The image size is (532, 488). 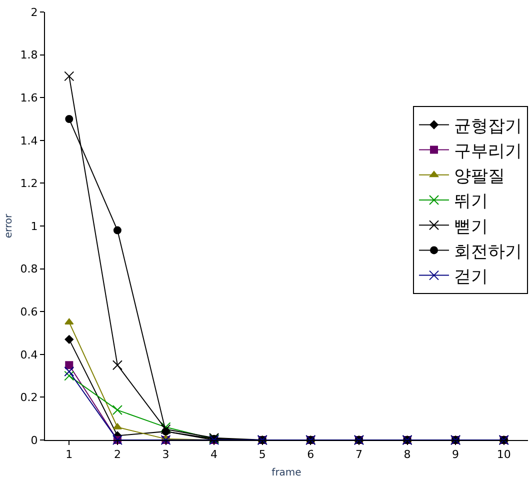 I want to click on y-tick-label: 1.2, so click(x=29, y=183).